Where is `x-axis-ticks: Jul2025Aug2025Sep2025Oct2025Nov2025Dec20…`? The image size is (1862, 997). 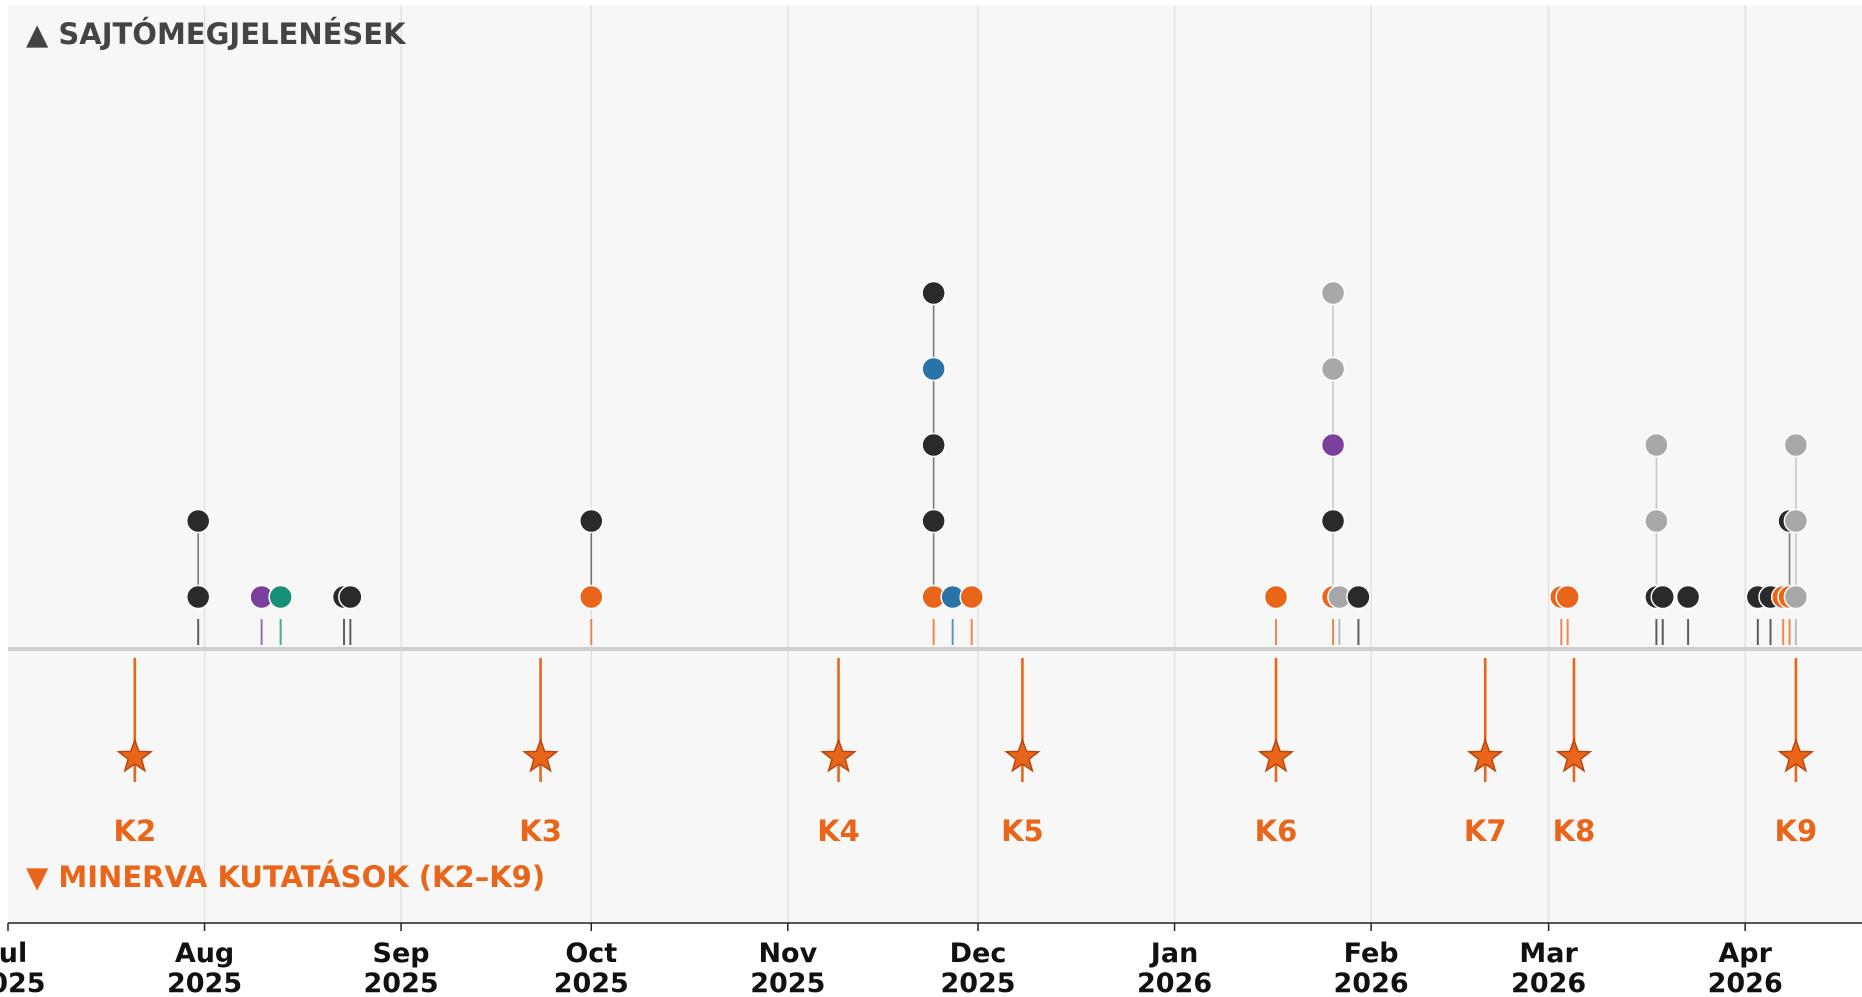
x-axis-ticks: Jul2025Aug2025Sep2025Oct2025Nov2025Dec20… is located at coordinates (891, 960).